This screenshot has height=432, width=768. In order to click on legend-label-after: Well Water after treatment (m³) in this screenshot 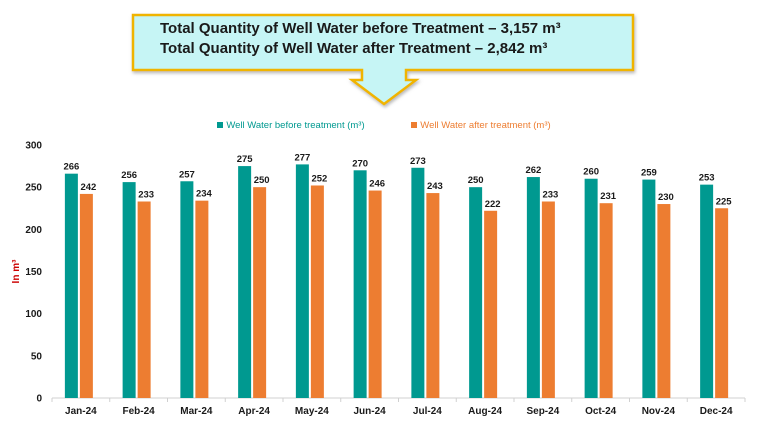, I will do `click(485, 125)`.